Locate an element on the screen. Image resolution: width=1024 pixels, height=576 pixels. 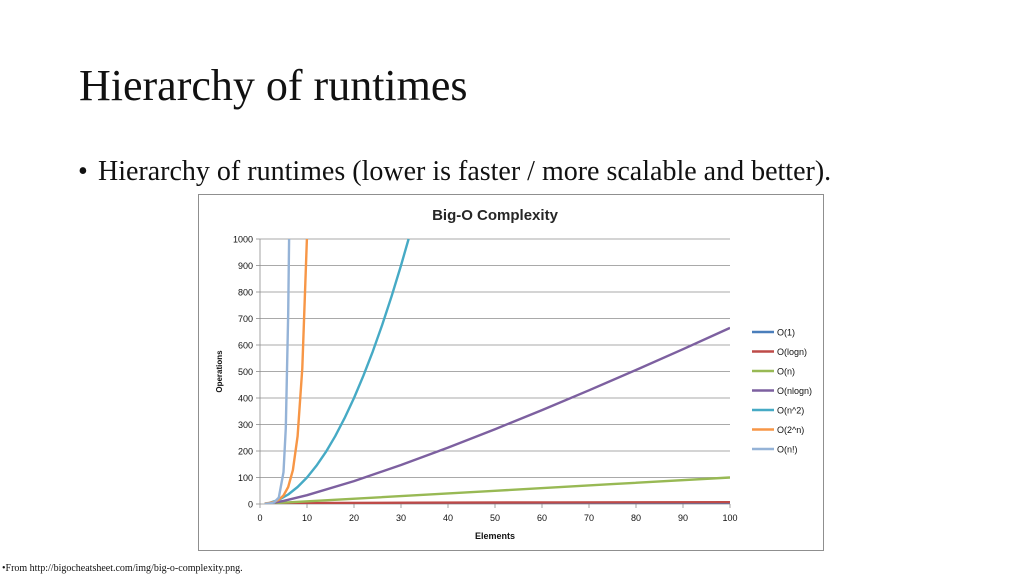
series-line-o-logn is located at coordinates (499, 502).